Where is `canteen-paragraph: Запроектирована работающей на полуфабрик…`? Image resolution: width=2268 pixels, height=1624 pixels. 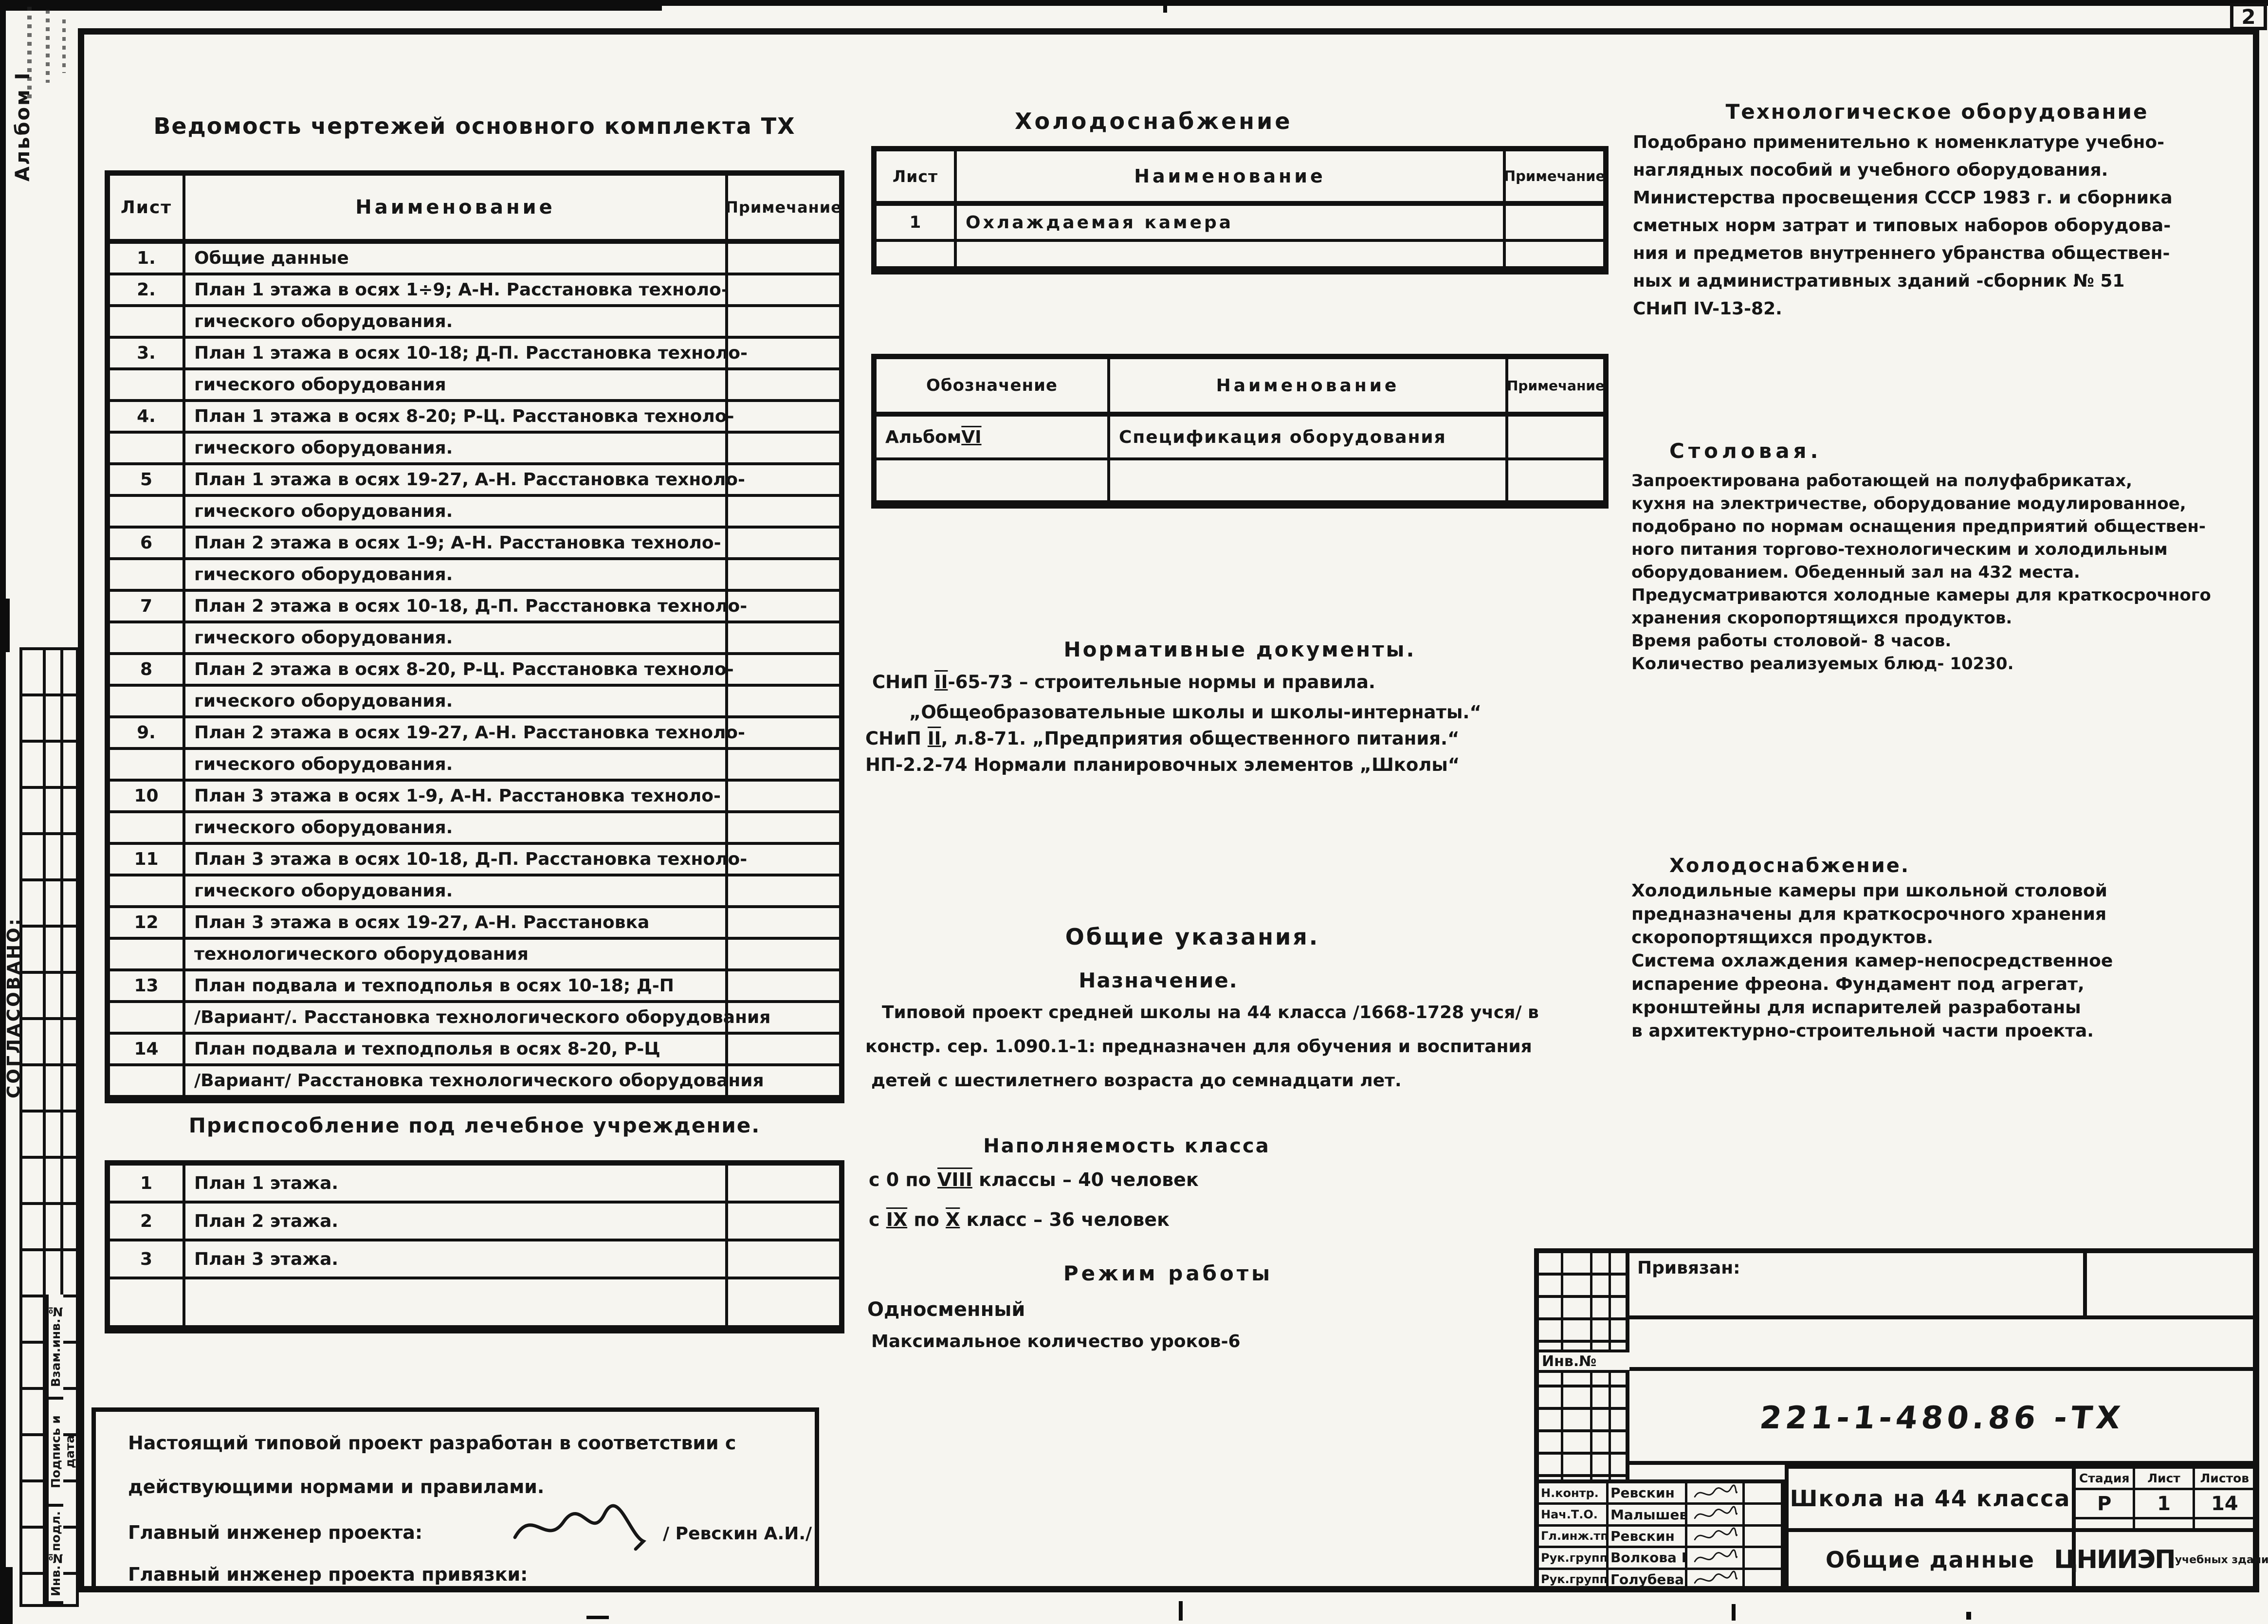 canteen-paragraph: Запроектирована работающей на полуфабрик… is located at coordinates (1945, 574).